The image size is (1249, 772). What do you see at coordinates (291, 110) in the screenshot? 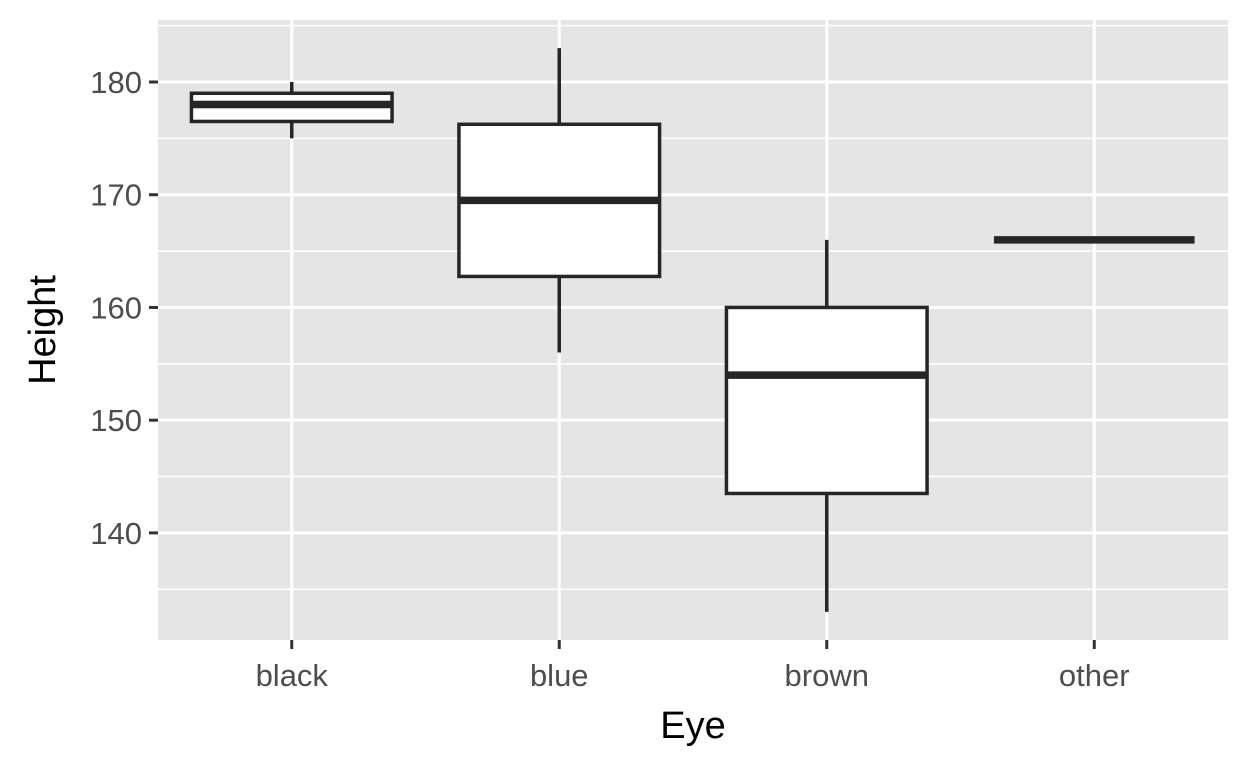
I see `box-black` at bounding box center [291, 110].